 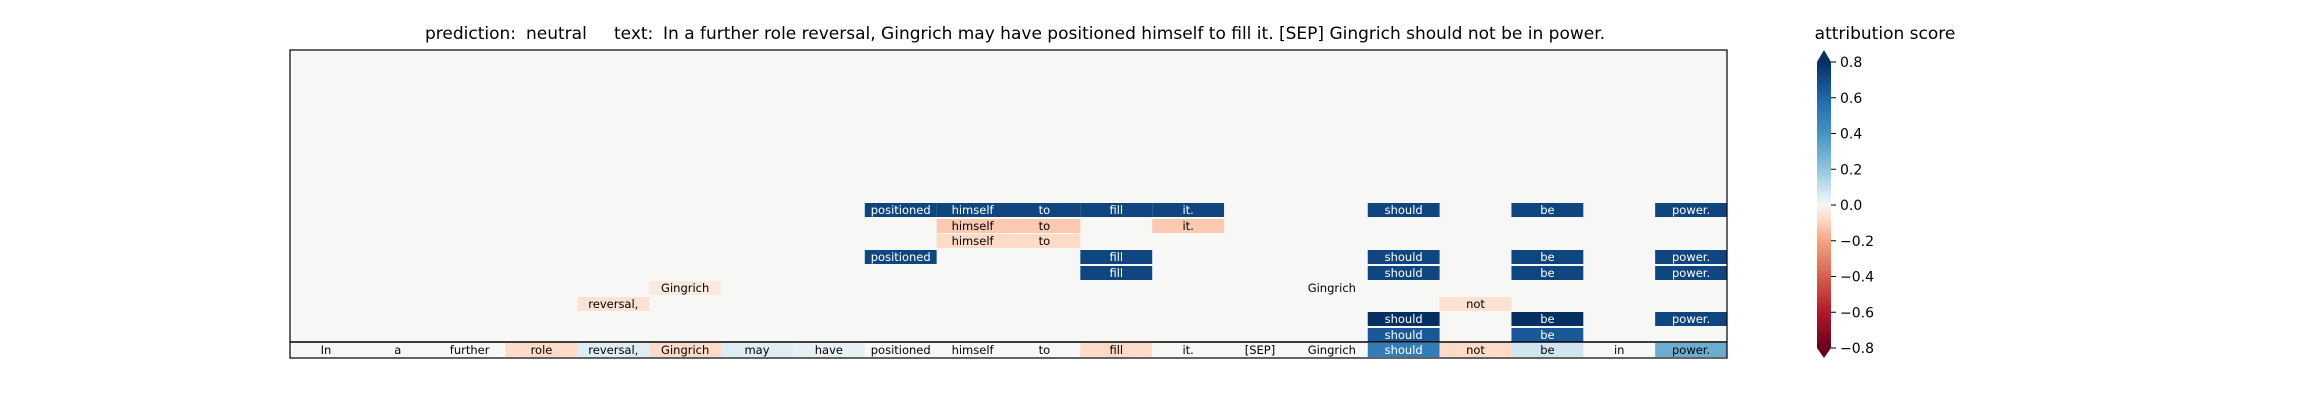 I want to click on prediction-value: neutral, so click(x=556, y=34).